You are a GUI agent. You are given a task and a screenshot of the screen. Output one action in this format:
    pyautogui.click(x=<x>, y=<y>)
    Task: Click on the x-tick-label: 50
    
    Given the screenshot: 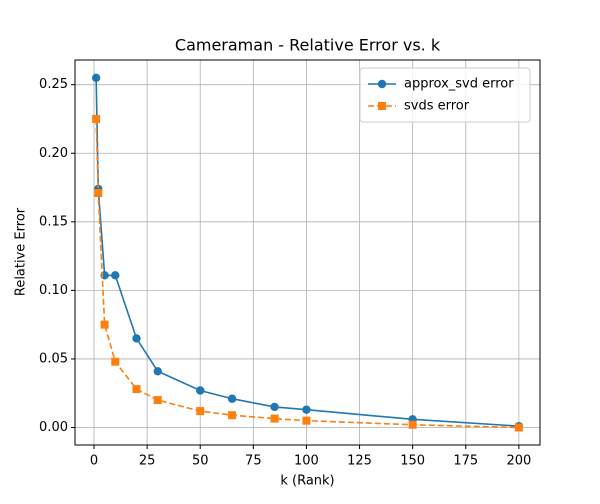 What is the action you would take?
    pyautogui.click(x=200, y=461)
    